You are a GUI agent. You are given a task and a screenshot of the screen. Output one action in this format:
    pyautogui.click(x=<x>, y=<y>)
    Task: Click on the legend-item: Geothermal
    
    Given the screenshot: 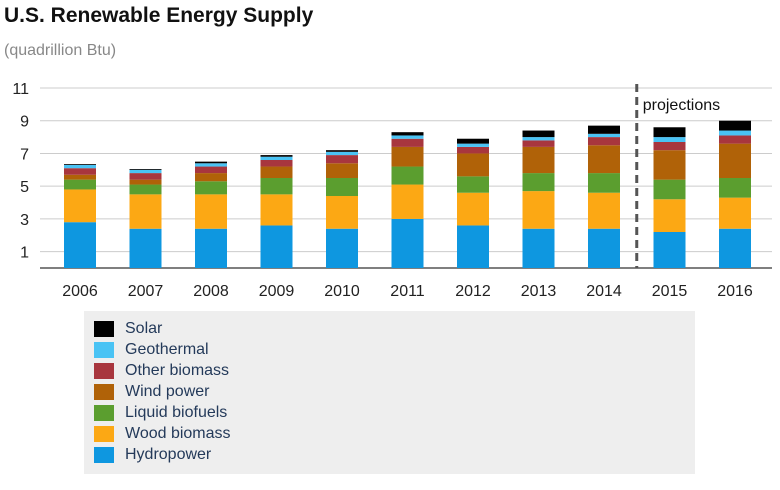 What is the action you would take?
    pyautogui.click(x=151, y=350)
    